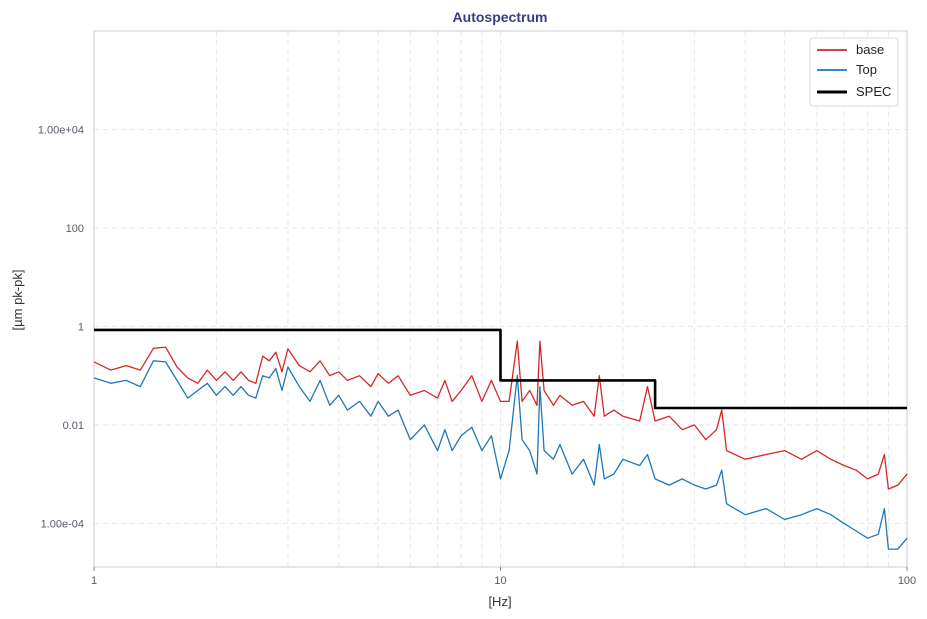  What do you see at coordinates (75, 229) in the screenshot?
I see `y-tick-label: 100` at bounding box center [75, 229].